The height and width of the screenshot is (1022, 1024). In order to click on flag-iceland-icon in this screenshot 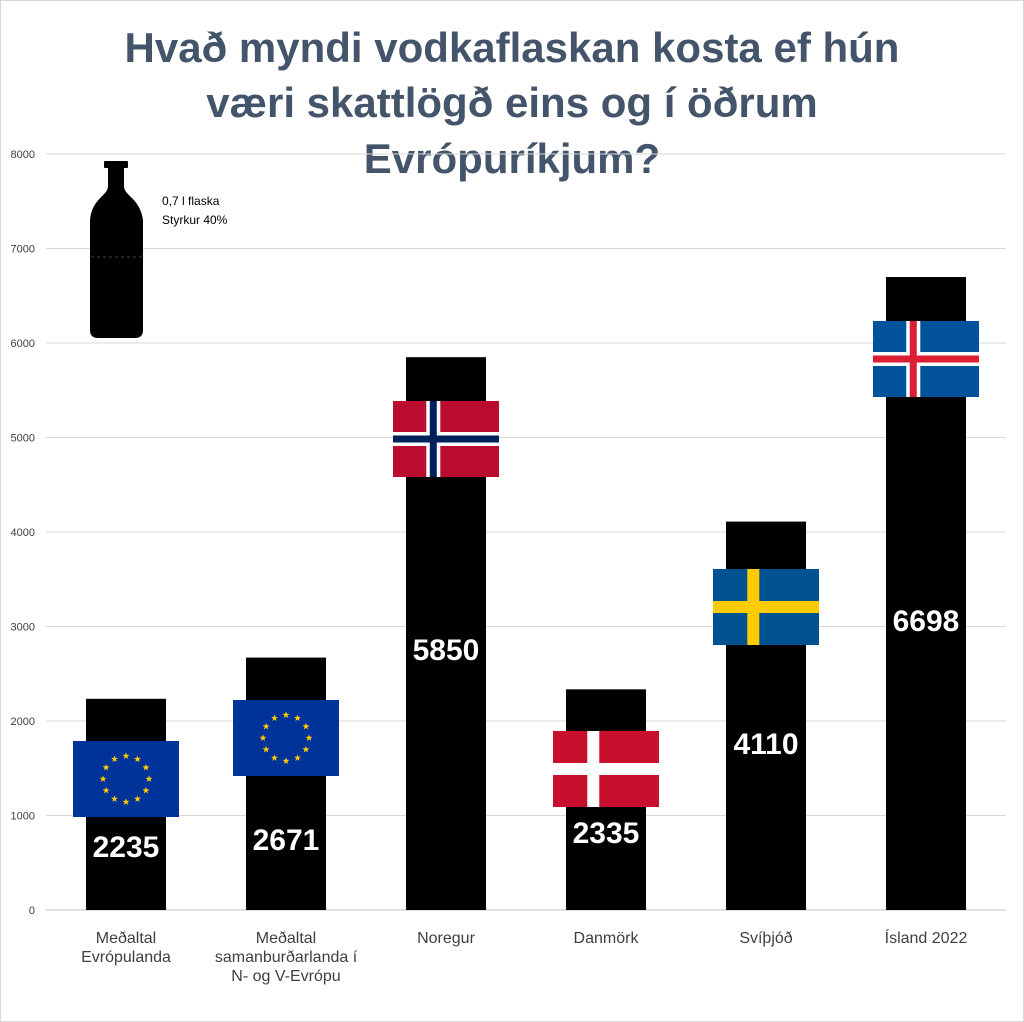, I will do `click(926, 359)`.